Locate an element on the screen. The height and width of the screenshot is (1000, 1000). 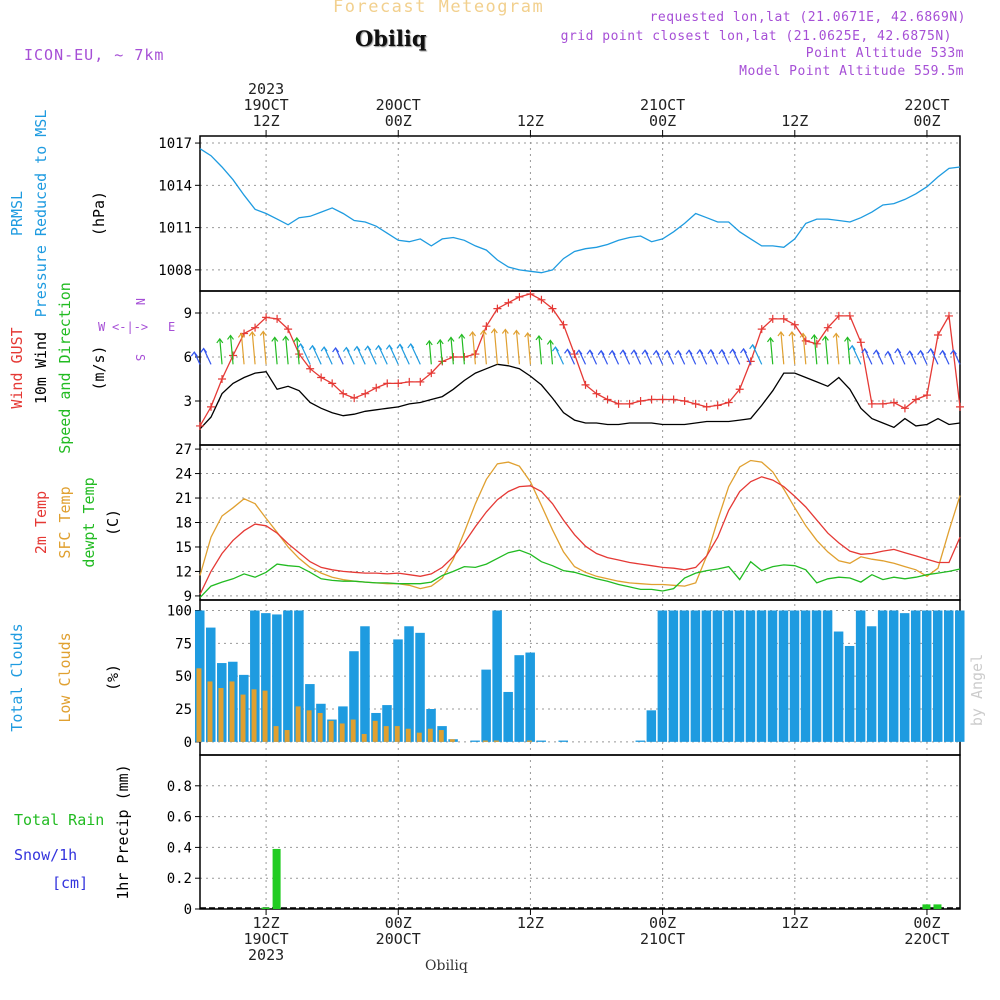
model-label: ICON-EU, ~ 7km is located at coordinates (94, 55).